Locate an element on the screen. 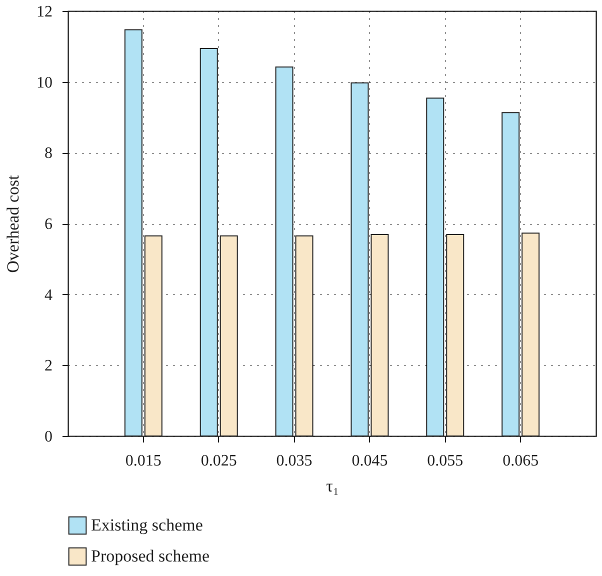 The height and width of the screenshot is (576, 602). x-tick-label: 0.055 is located at coordinates (445, 461).